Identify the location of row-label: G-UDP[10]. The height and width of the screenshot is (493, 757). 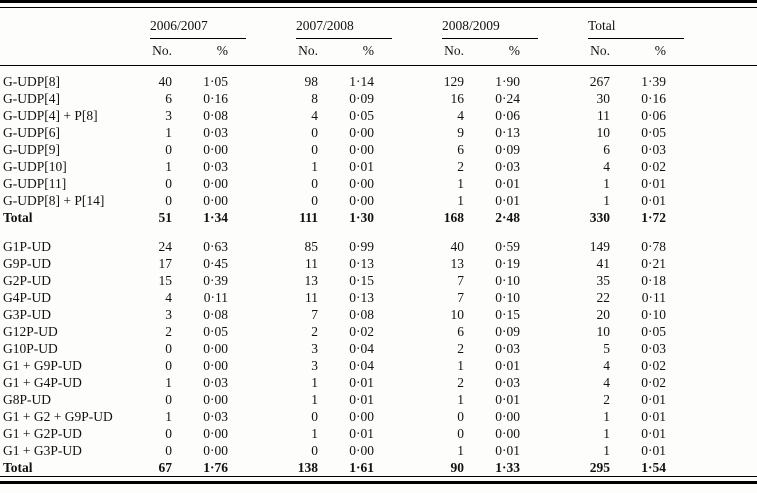
(35, 166).